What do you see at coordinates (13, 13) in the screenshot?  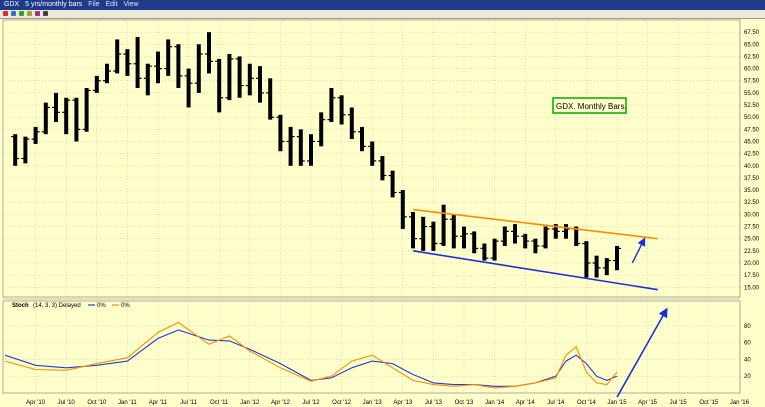 I see `zoom-icon` at bounding box center [13, 13].